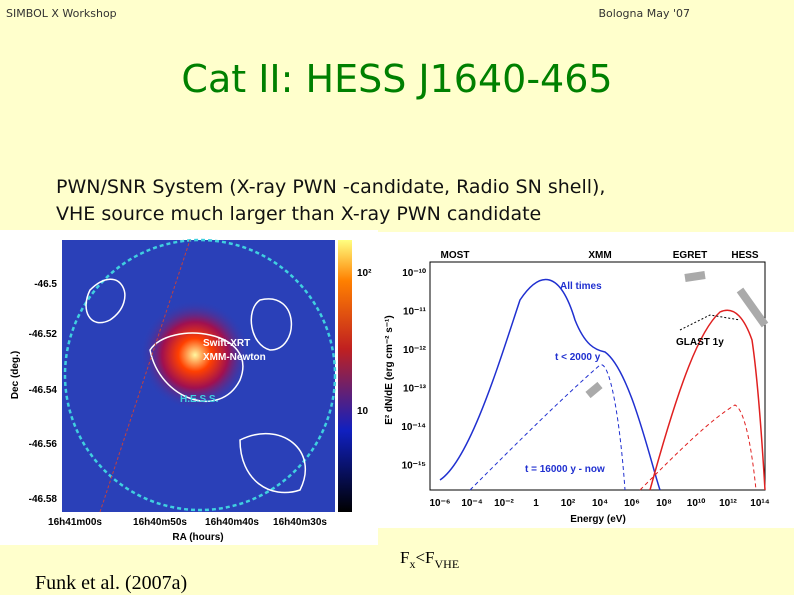 The width and height of the screenshot is (794, 595). I want to click on x-tick-label: 10¹⁰, so click(696, 503).